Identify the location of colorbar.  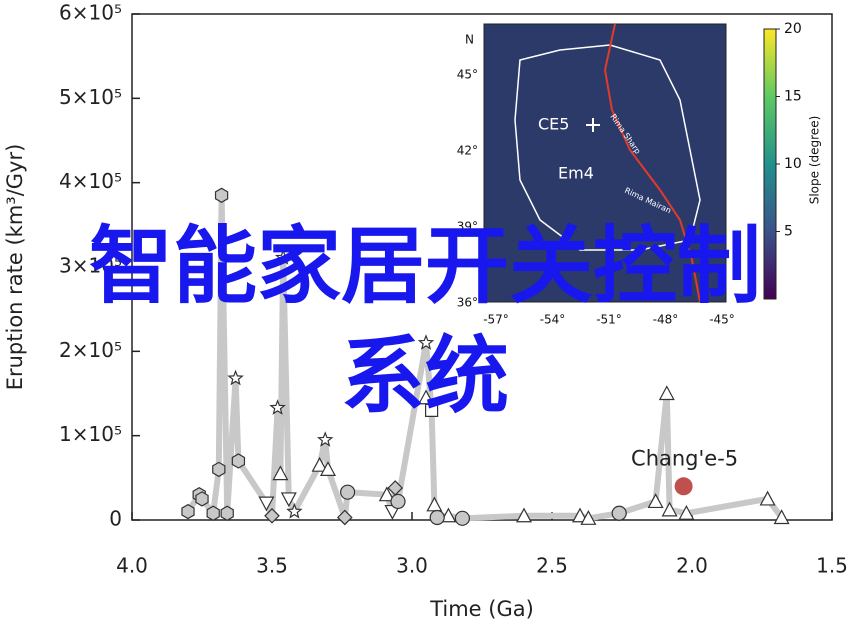
(770, 164).